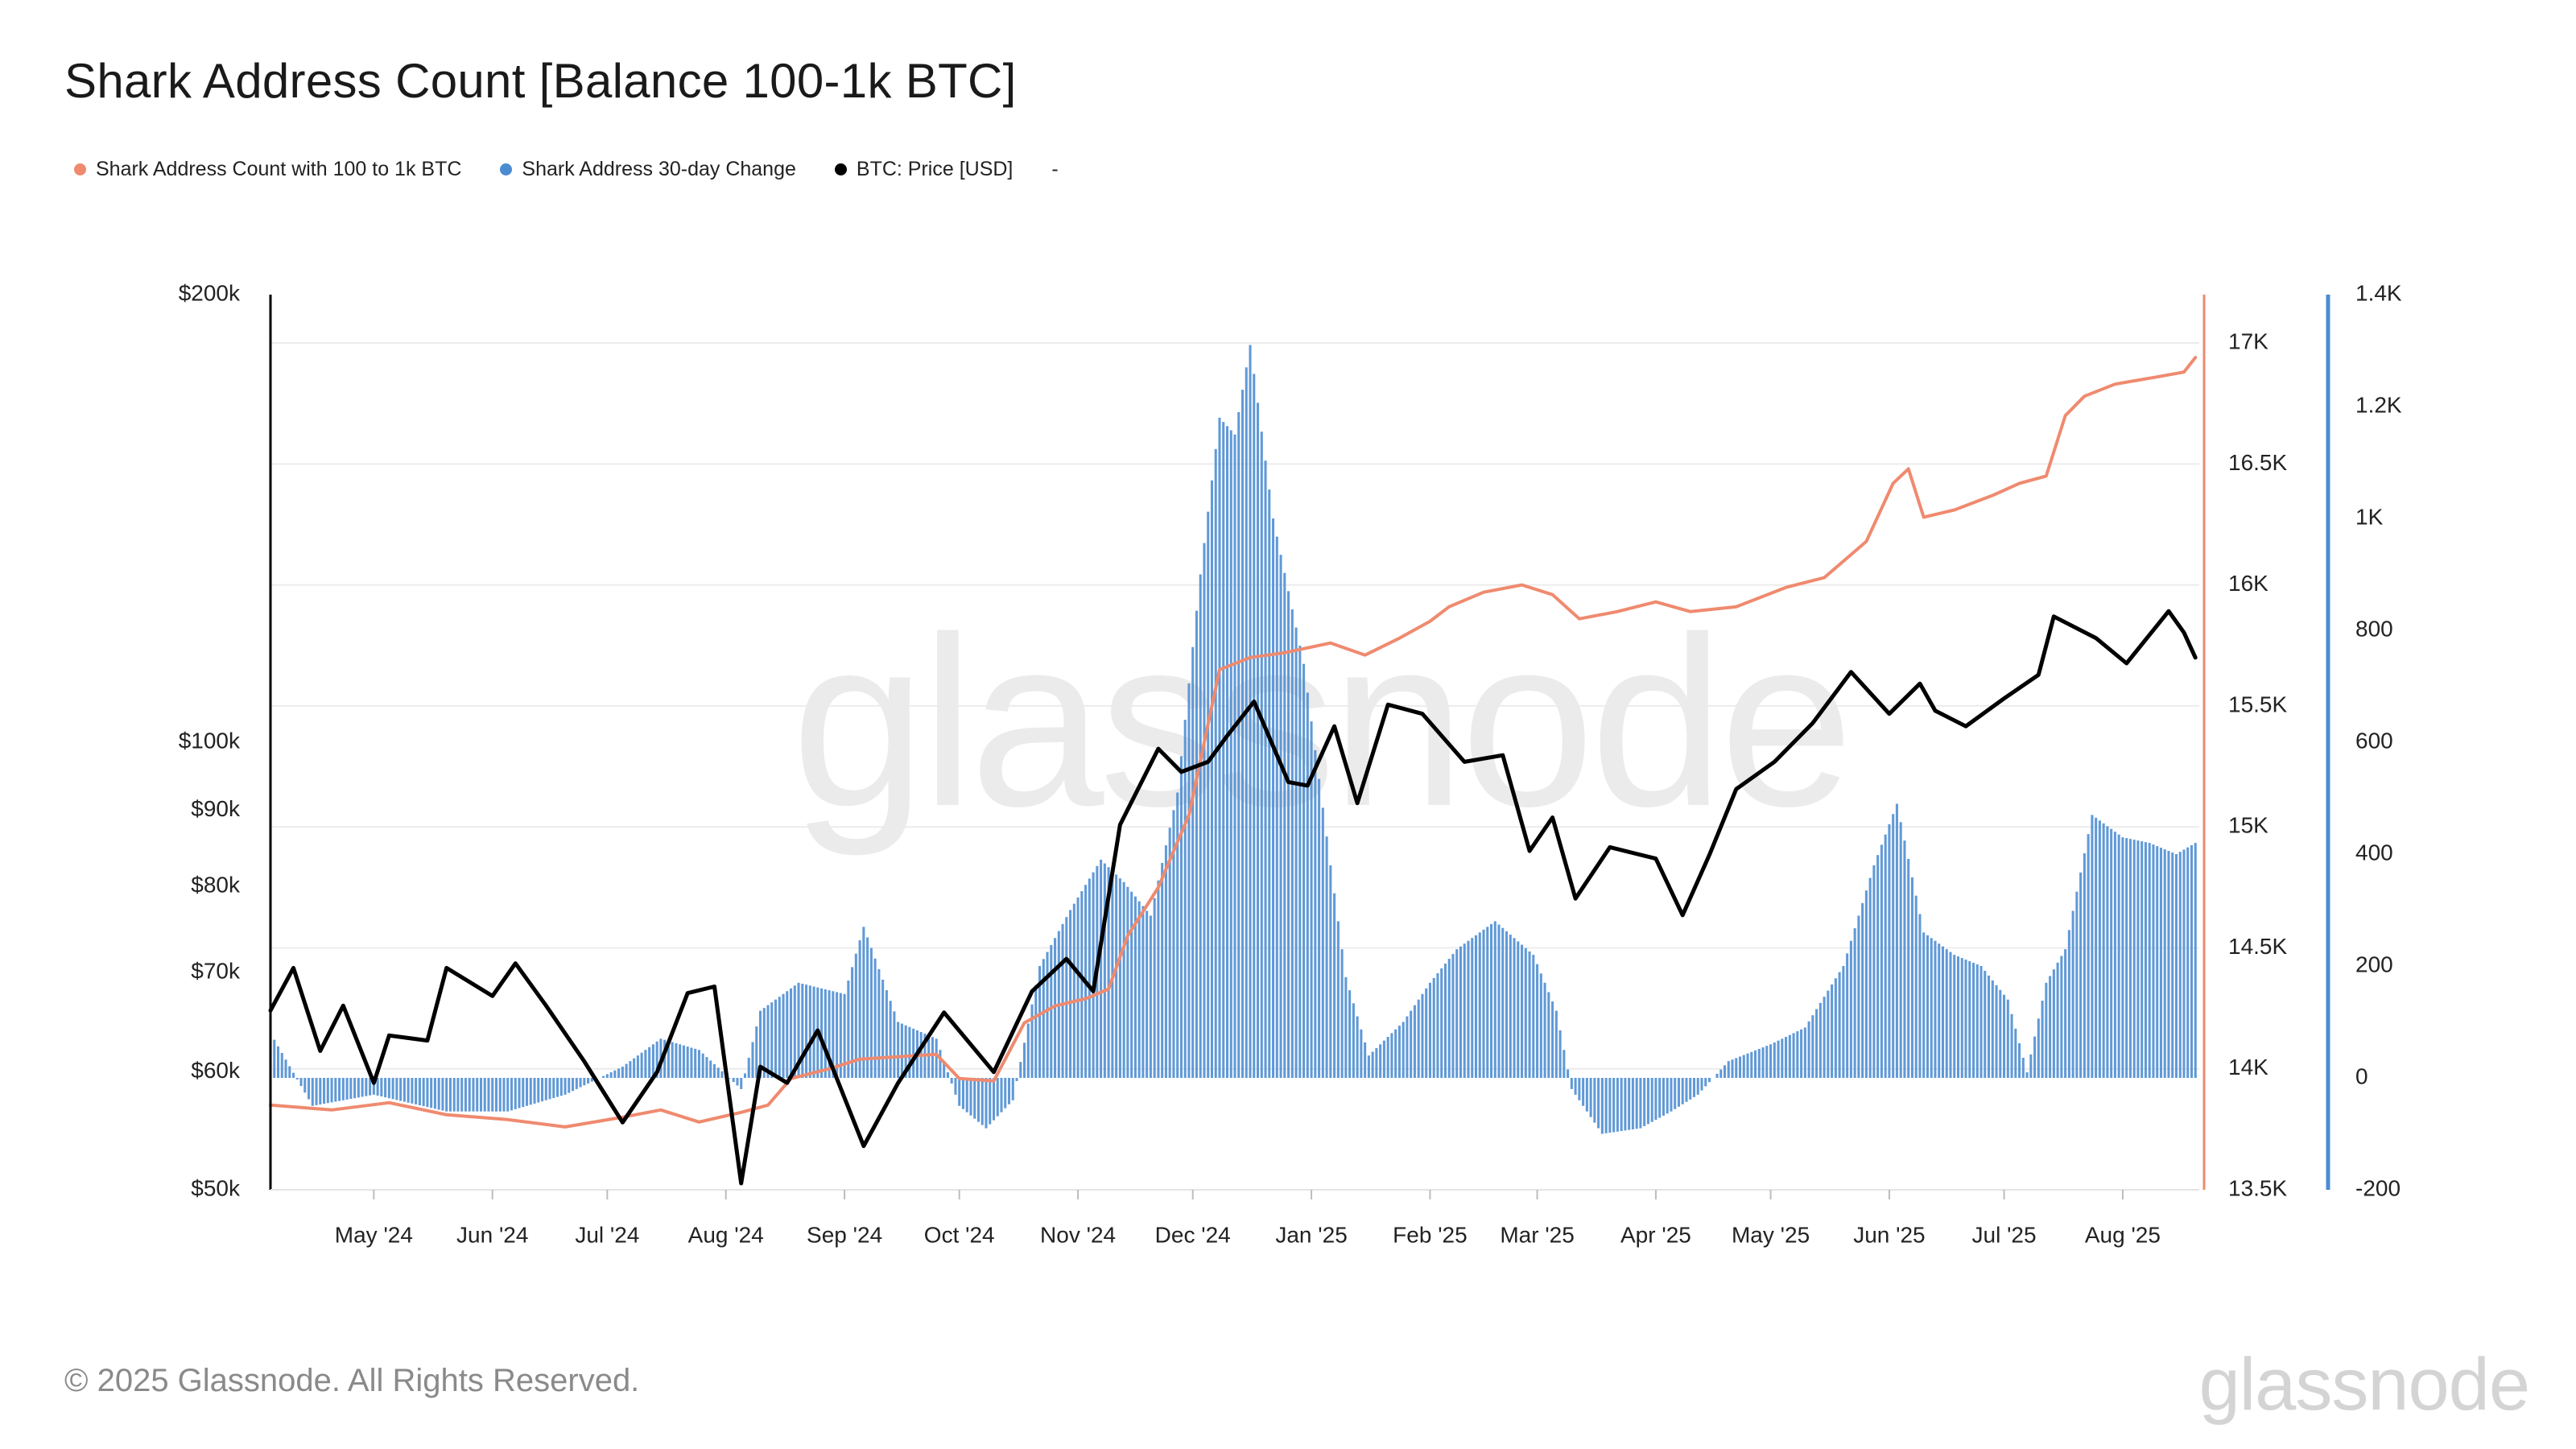 The height and width of the screenshot is (1449, 2576). Describe the element at coordinates (352, 1380) in the screenshot. I see `copyright-text: © 2025 Glassnode. All Rights Reserved.` at that location.